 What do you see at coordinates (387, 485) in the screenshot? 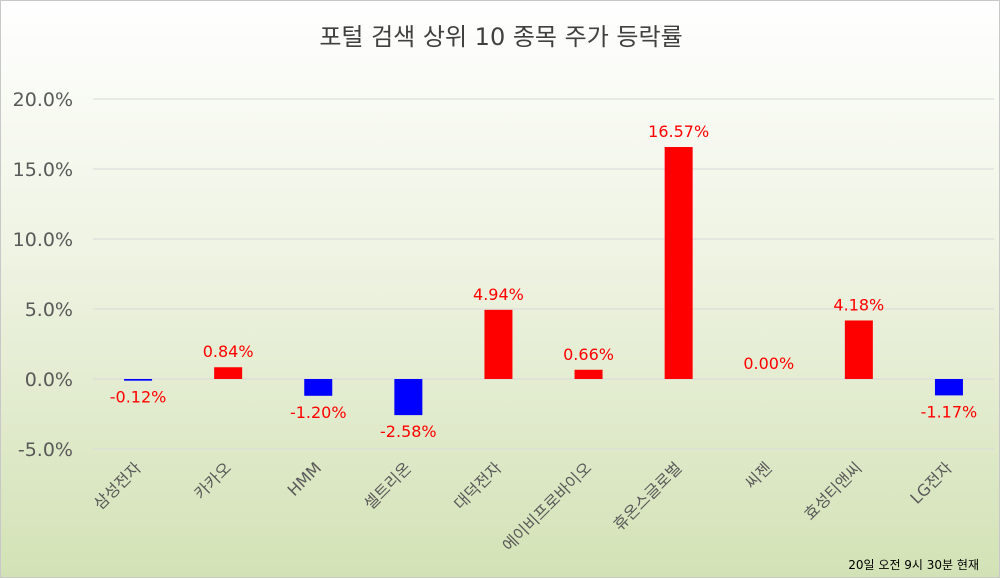
I see `x-tick-label: 셀트리온` at bounding box center [387, 485].